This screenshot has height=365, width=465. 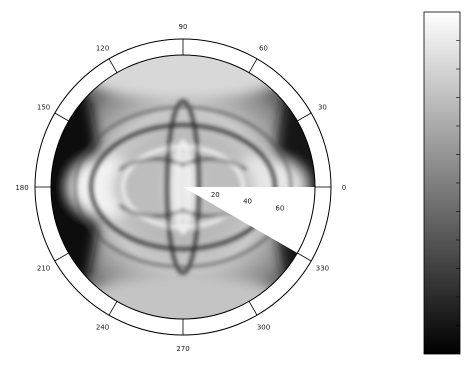 What do you see at coordinates (183, 27) in the screenshot?
I see `angle-tick-label-90: 90` at bounding box center [183, 27].